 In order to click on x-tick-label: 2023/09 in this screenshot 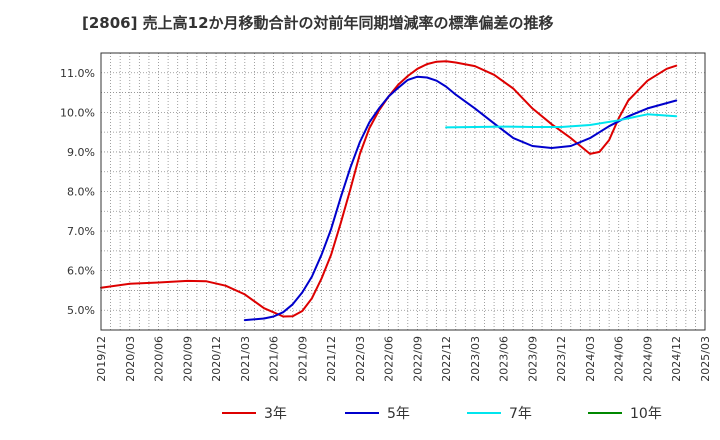, I will do `click(532, 359)`.